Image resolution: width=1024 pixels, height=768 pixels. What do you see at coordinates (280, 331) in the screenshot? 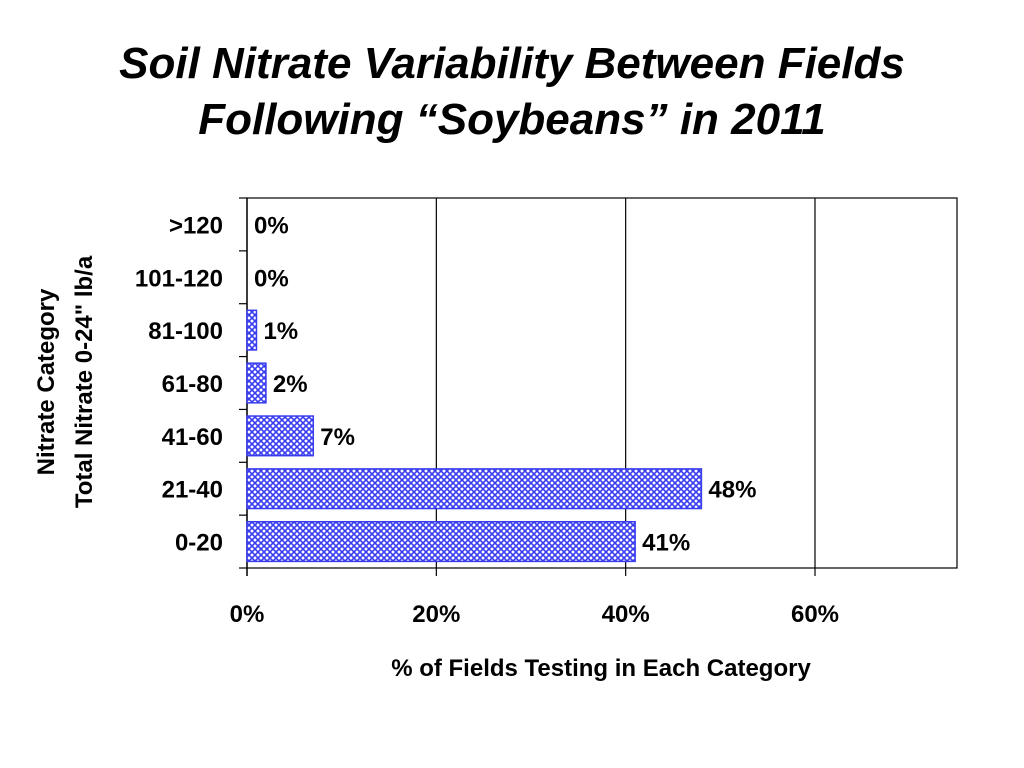
I see `data-label: 1%` at bounding box center [280, 331].